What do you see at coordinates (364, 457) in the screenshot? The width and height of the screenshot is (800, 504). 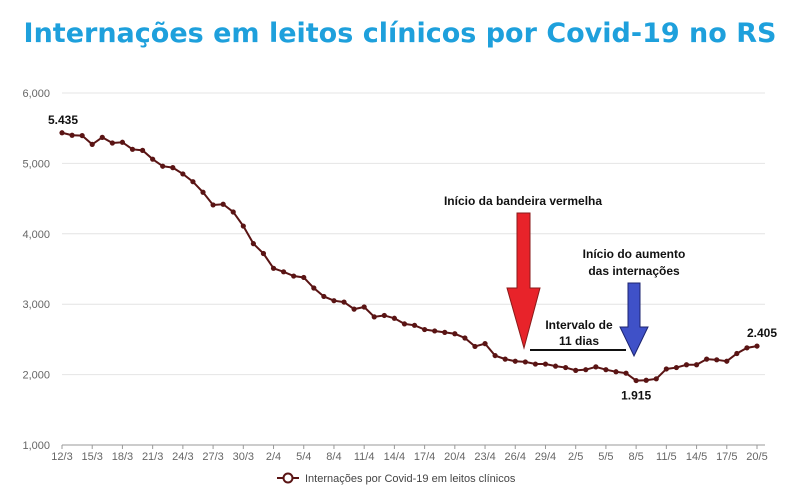 I see `x-tick-label: 11/4` at bounding box center [364, 457].